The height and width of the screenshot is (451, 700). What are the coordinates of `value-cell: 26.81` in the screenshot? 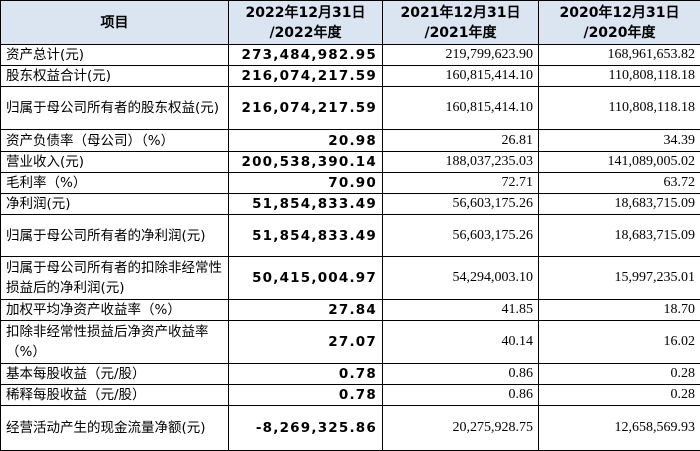 It's located at (461, 141).